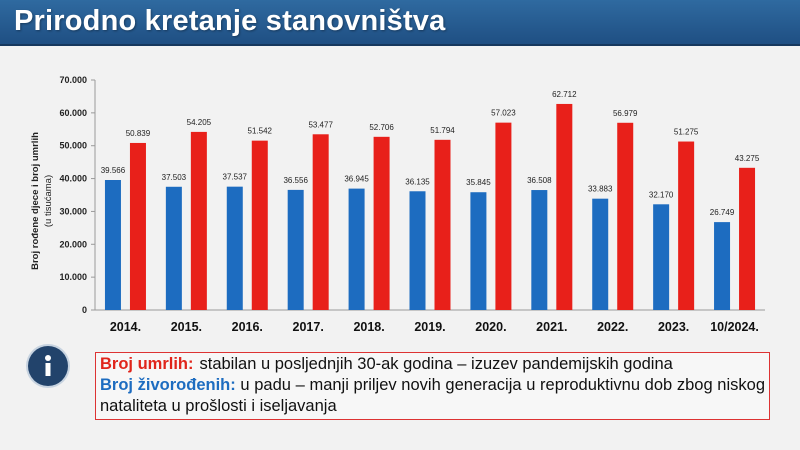 The image size is (800, 450). I want to click on x-tick-label: 2014., so click(125, 327).